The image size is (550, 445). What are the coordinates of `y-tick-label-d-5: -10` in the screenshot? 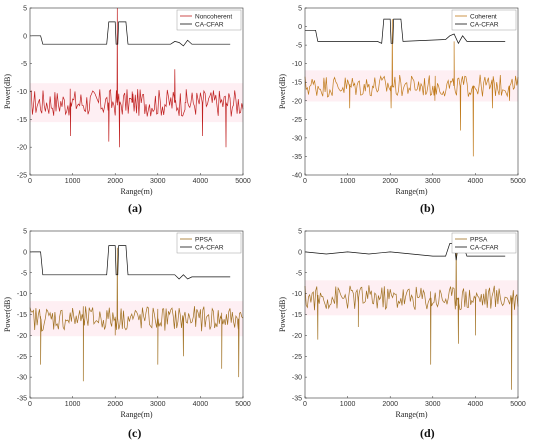 It's located at (297, 294).